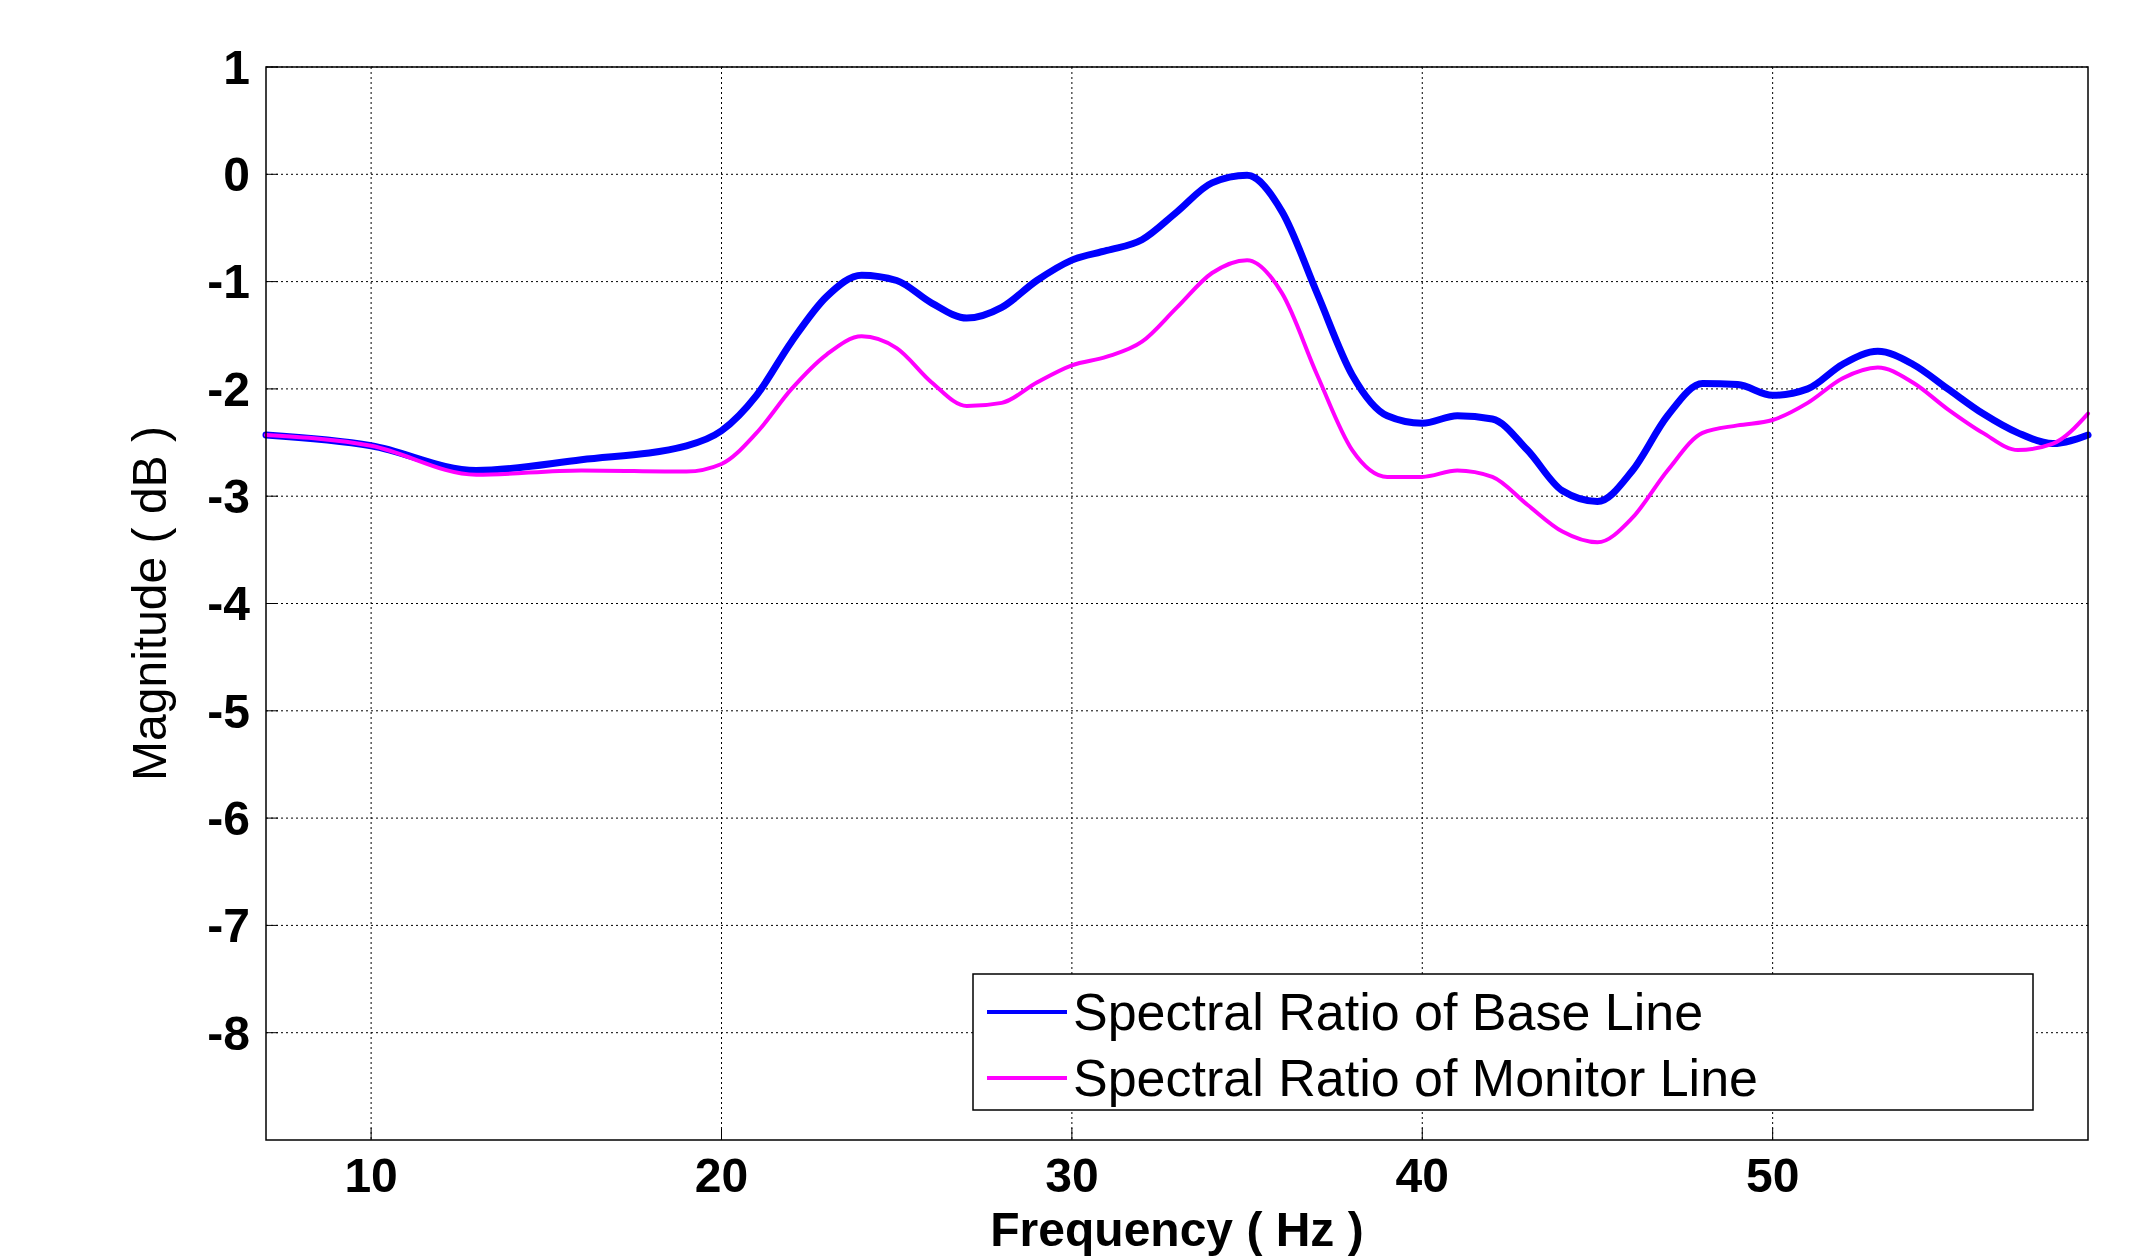 The height and width of the screenshot is (1258, 2148). Describe the element at coordinates (229, 604) in the screenshot. I see `y-tick-label: -4` at that location.